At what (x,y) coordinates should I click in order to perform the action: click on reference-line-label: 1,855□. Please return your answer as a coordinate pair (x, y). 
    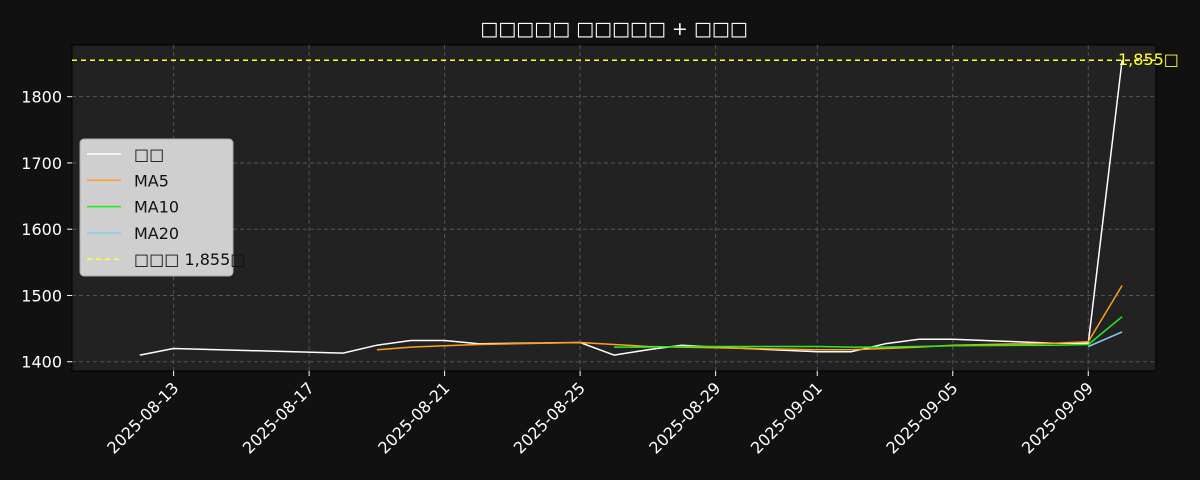
    Looking at the image, I should click on (1148, 59).